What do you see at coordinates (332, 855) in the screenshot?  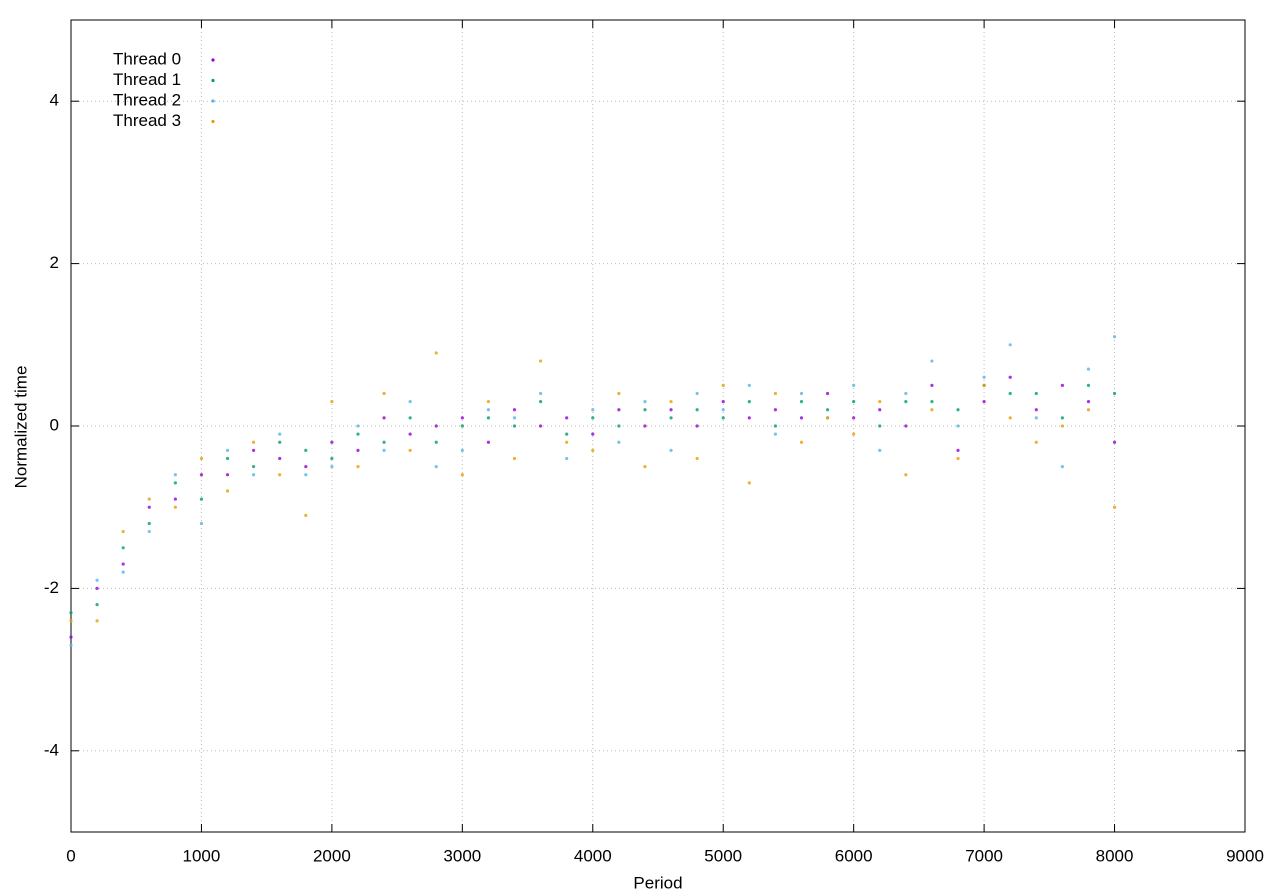 I see `x-tick-label: 2000` at bounding box center [332, 855].